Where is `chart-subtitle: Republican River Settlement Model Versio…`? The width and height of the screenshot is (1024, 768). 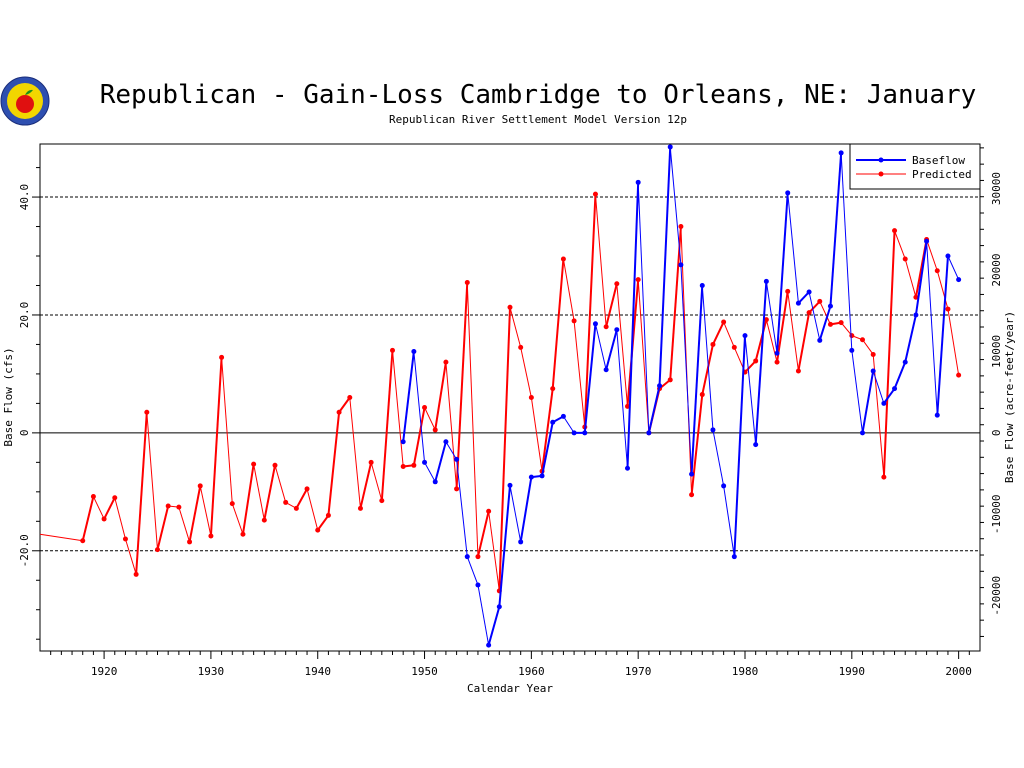 chart-subtitle: Republican River Settlement Model Versio… is located at coordinates (538, 119).